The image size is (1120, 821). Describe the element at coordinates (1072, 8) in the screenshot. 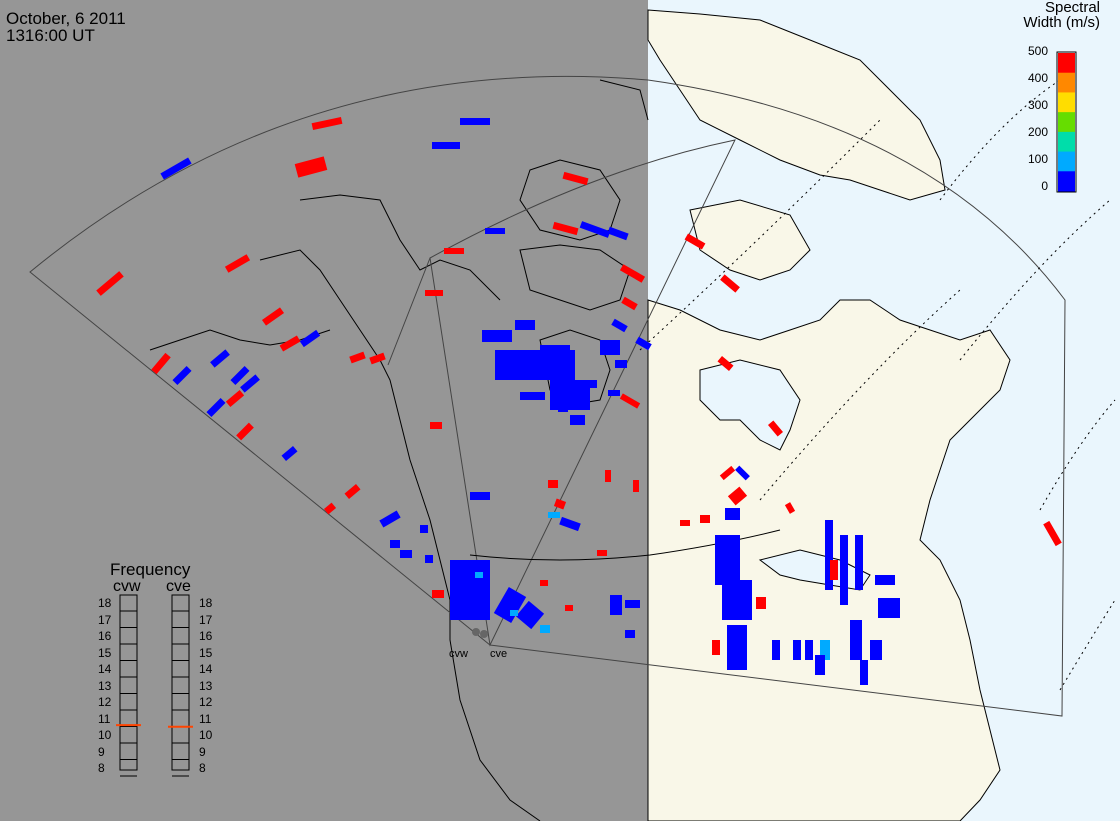

I see `colorbar-title-line1: Spectral` at that location.